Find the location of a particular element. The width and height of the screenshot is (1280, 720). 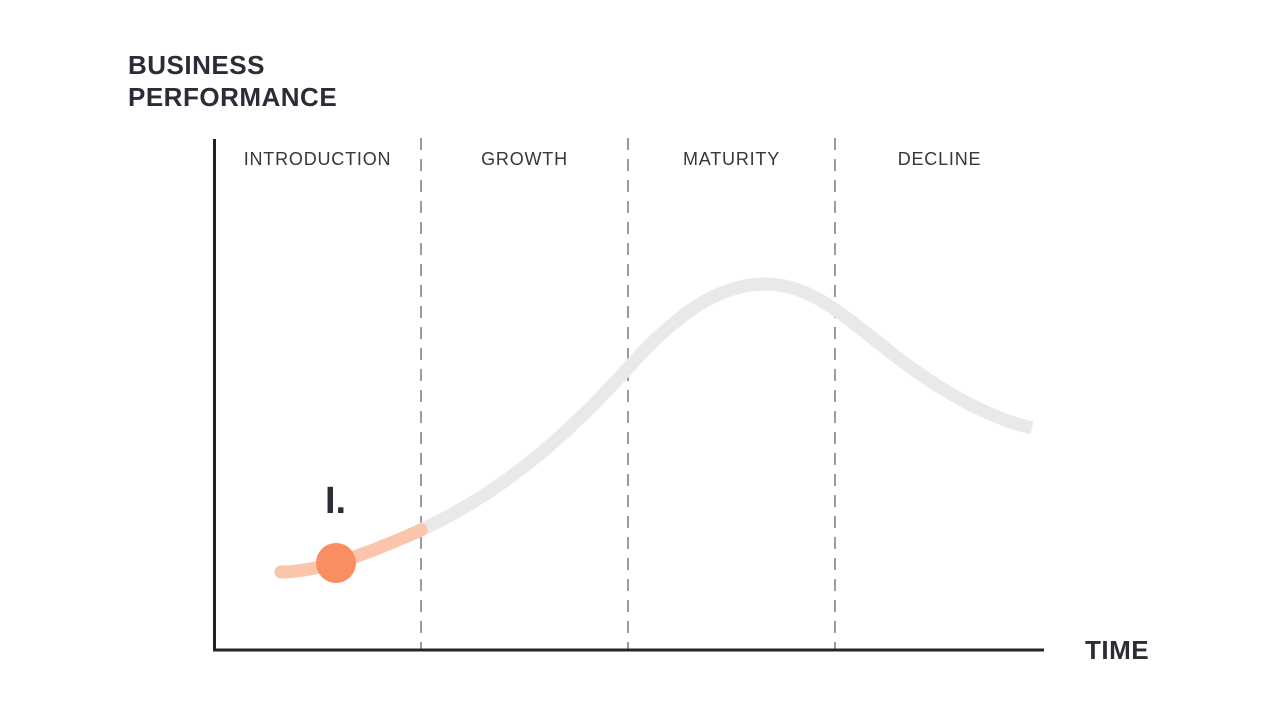

phase-label-growth: GROWTH is located at coordinates (524, 159).